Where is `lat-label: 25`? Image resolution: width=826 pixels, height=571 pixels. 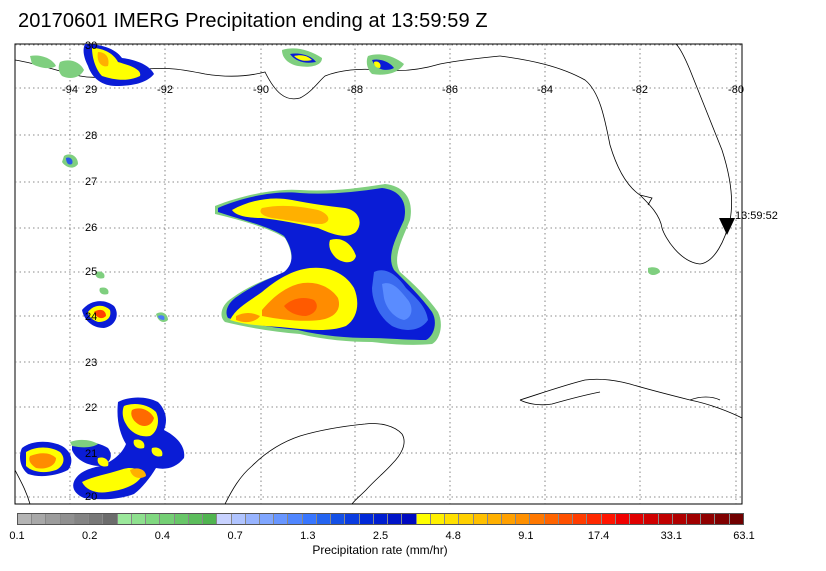
lat-label: 25 is located at coordinates (91, 272).